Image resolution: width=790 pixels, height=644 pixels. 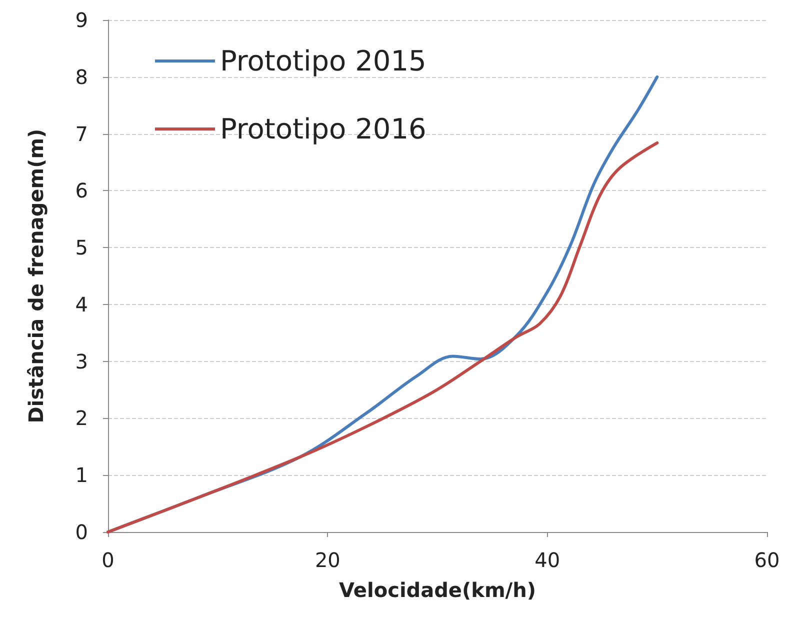 I want to click on y-tick-label: 2, so click(x=81, y=418).